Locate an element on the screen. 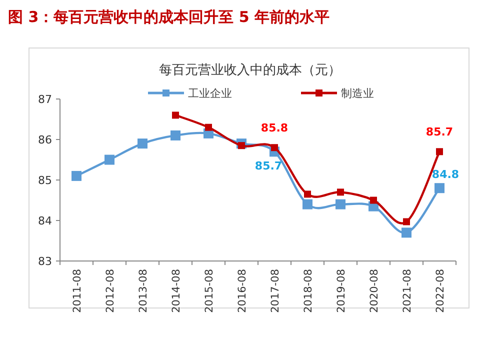 This screenshot has height=363, width=500. chart-title: 图 3：每百元营收中的成本回升至 5 年前的水平 is located at coordinates (169, 17).